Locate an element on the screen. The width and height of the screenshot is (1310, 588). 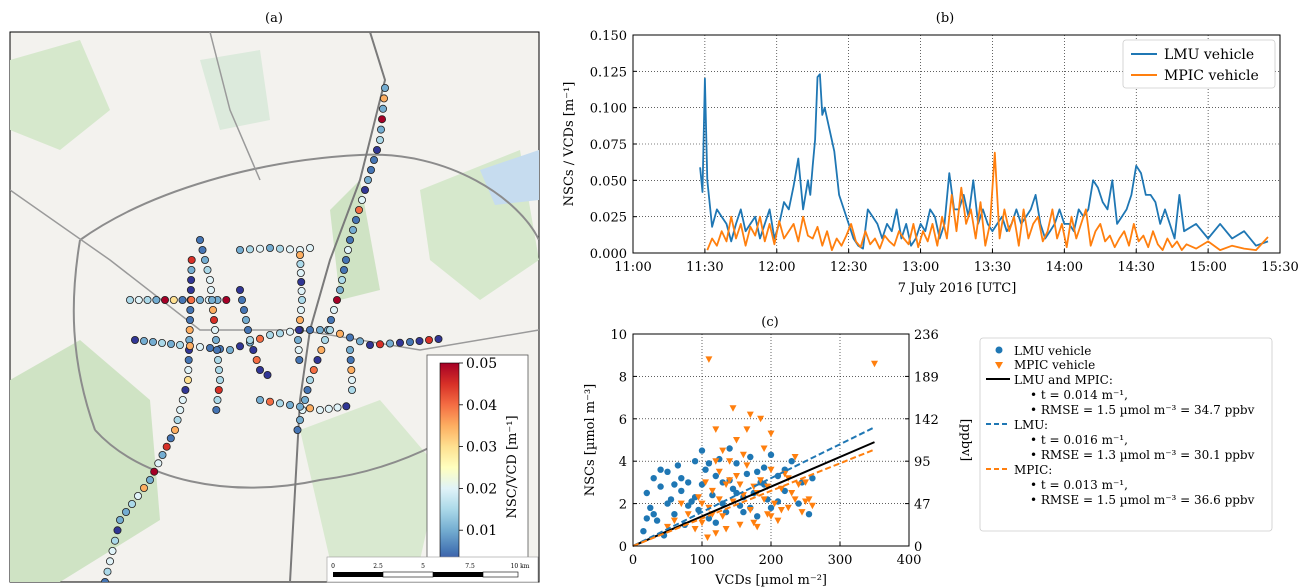
fit-line-combined is located at coordinates (753, 494).